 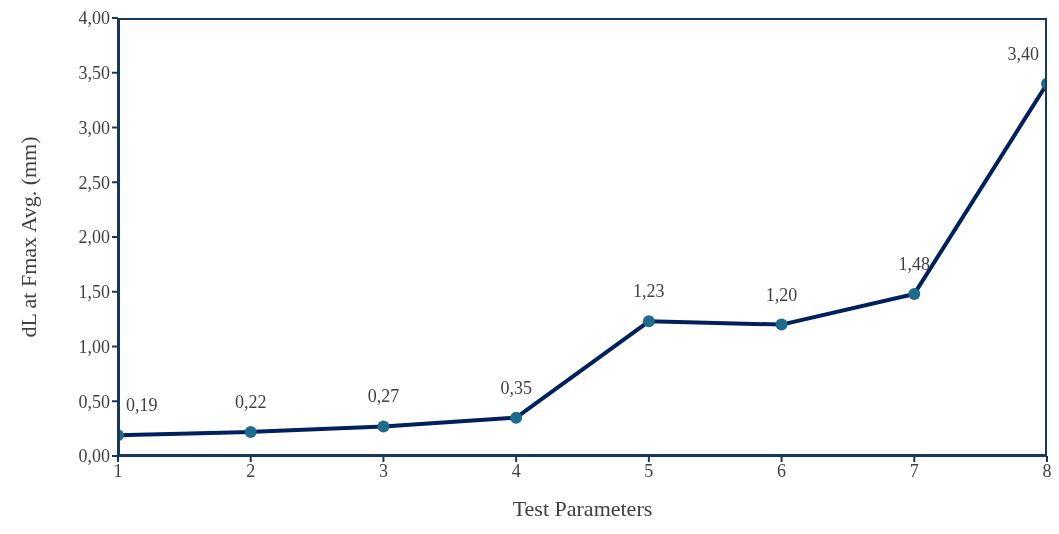 What do you see at coordinates (1023, 53) in the screenshot?
I see `data-label: 3,40` at bounding box center [1023, 53].